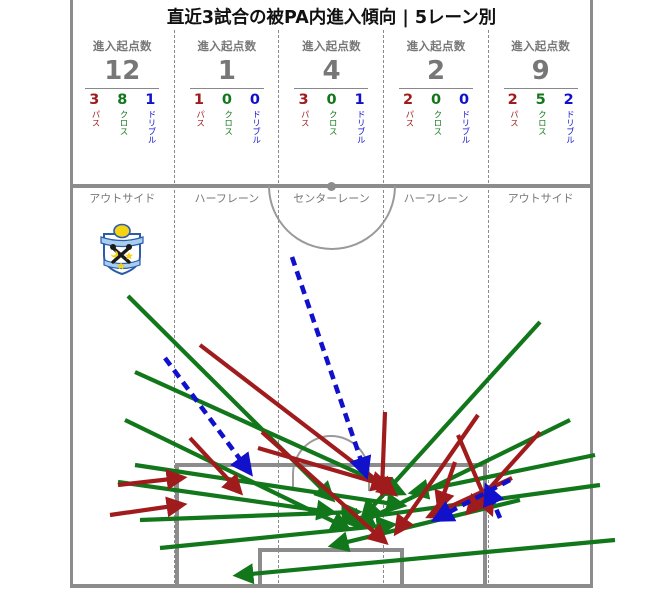  What do you see at coordinates (436, 71) in the screenshot?
I see `stat-total: 2` at bounding box center [436, 71].